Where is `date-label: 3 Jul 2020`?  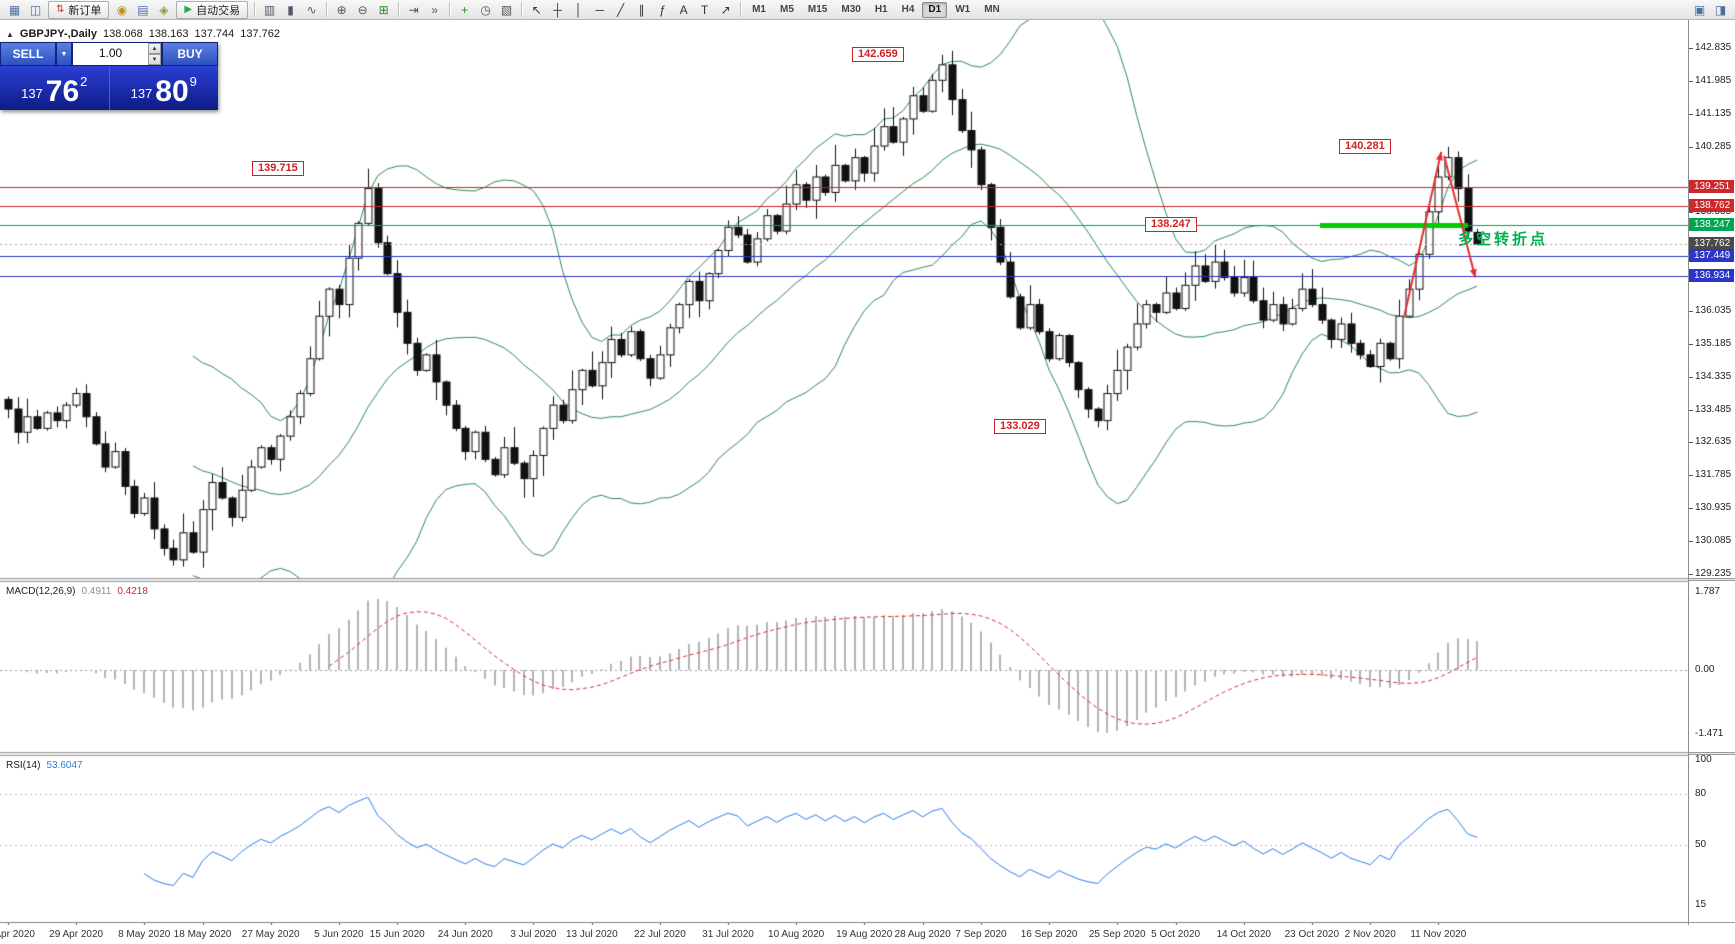 date-label: 3 Jul 2020 is located at coordinates (533, 934).